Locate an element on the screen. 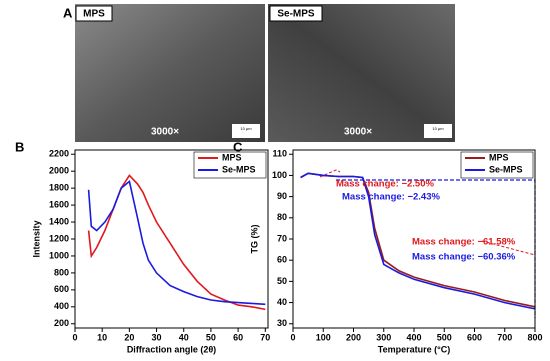 This screenshot has width=550, height=361. y-tick-label: 100 is located at coordinates (279, 175).